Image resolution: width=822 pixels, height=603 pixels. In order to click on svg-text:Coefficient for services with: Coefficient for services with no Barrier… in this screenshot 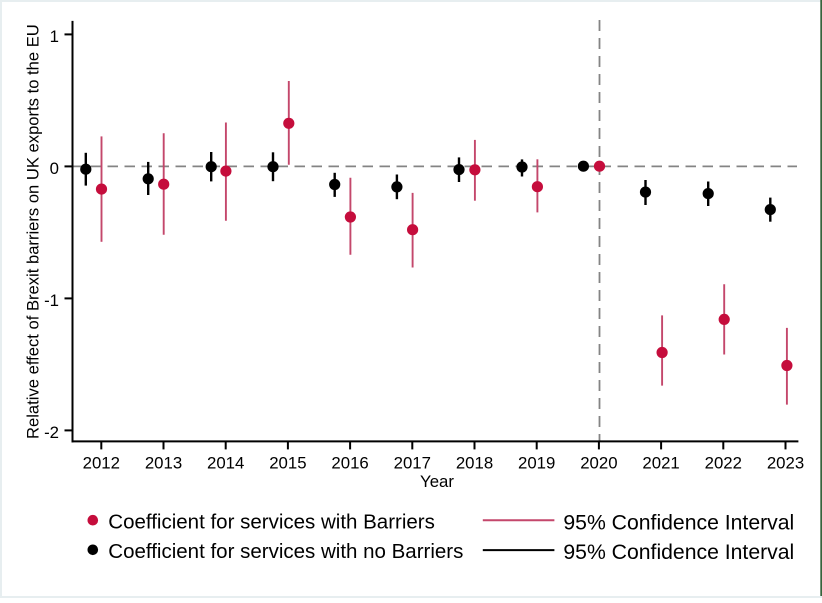, I will do `click(285, 551)`.